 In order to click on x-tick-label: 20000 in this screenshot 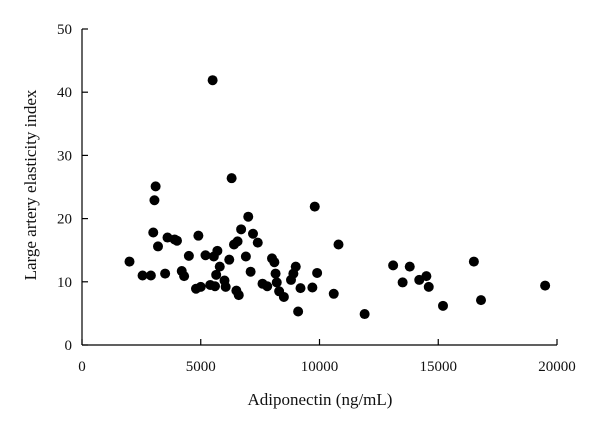, I will do `click(557, 367)`.